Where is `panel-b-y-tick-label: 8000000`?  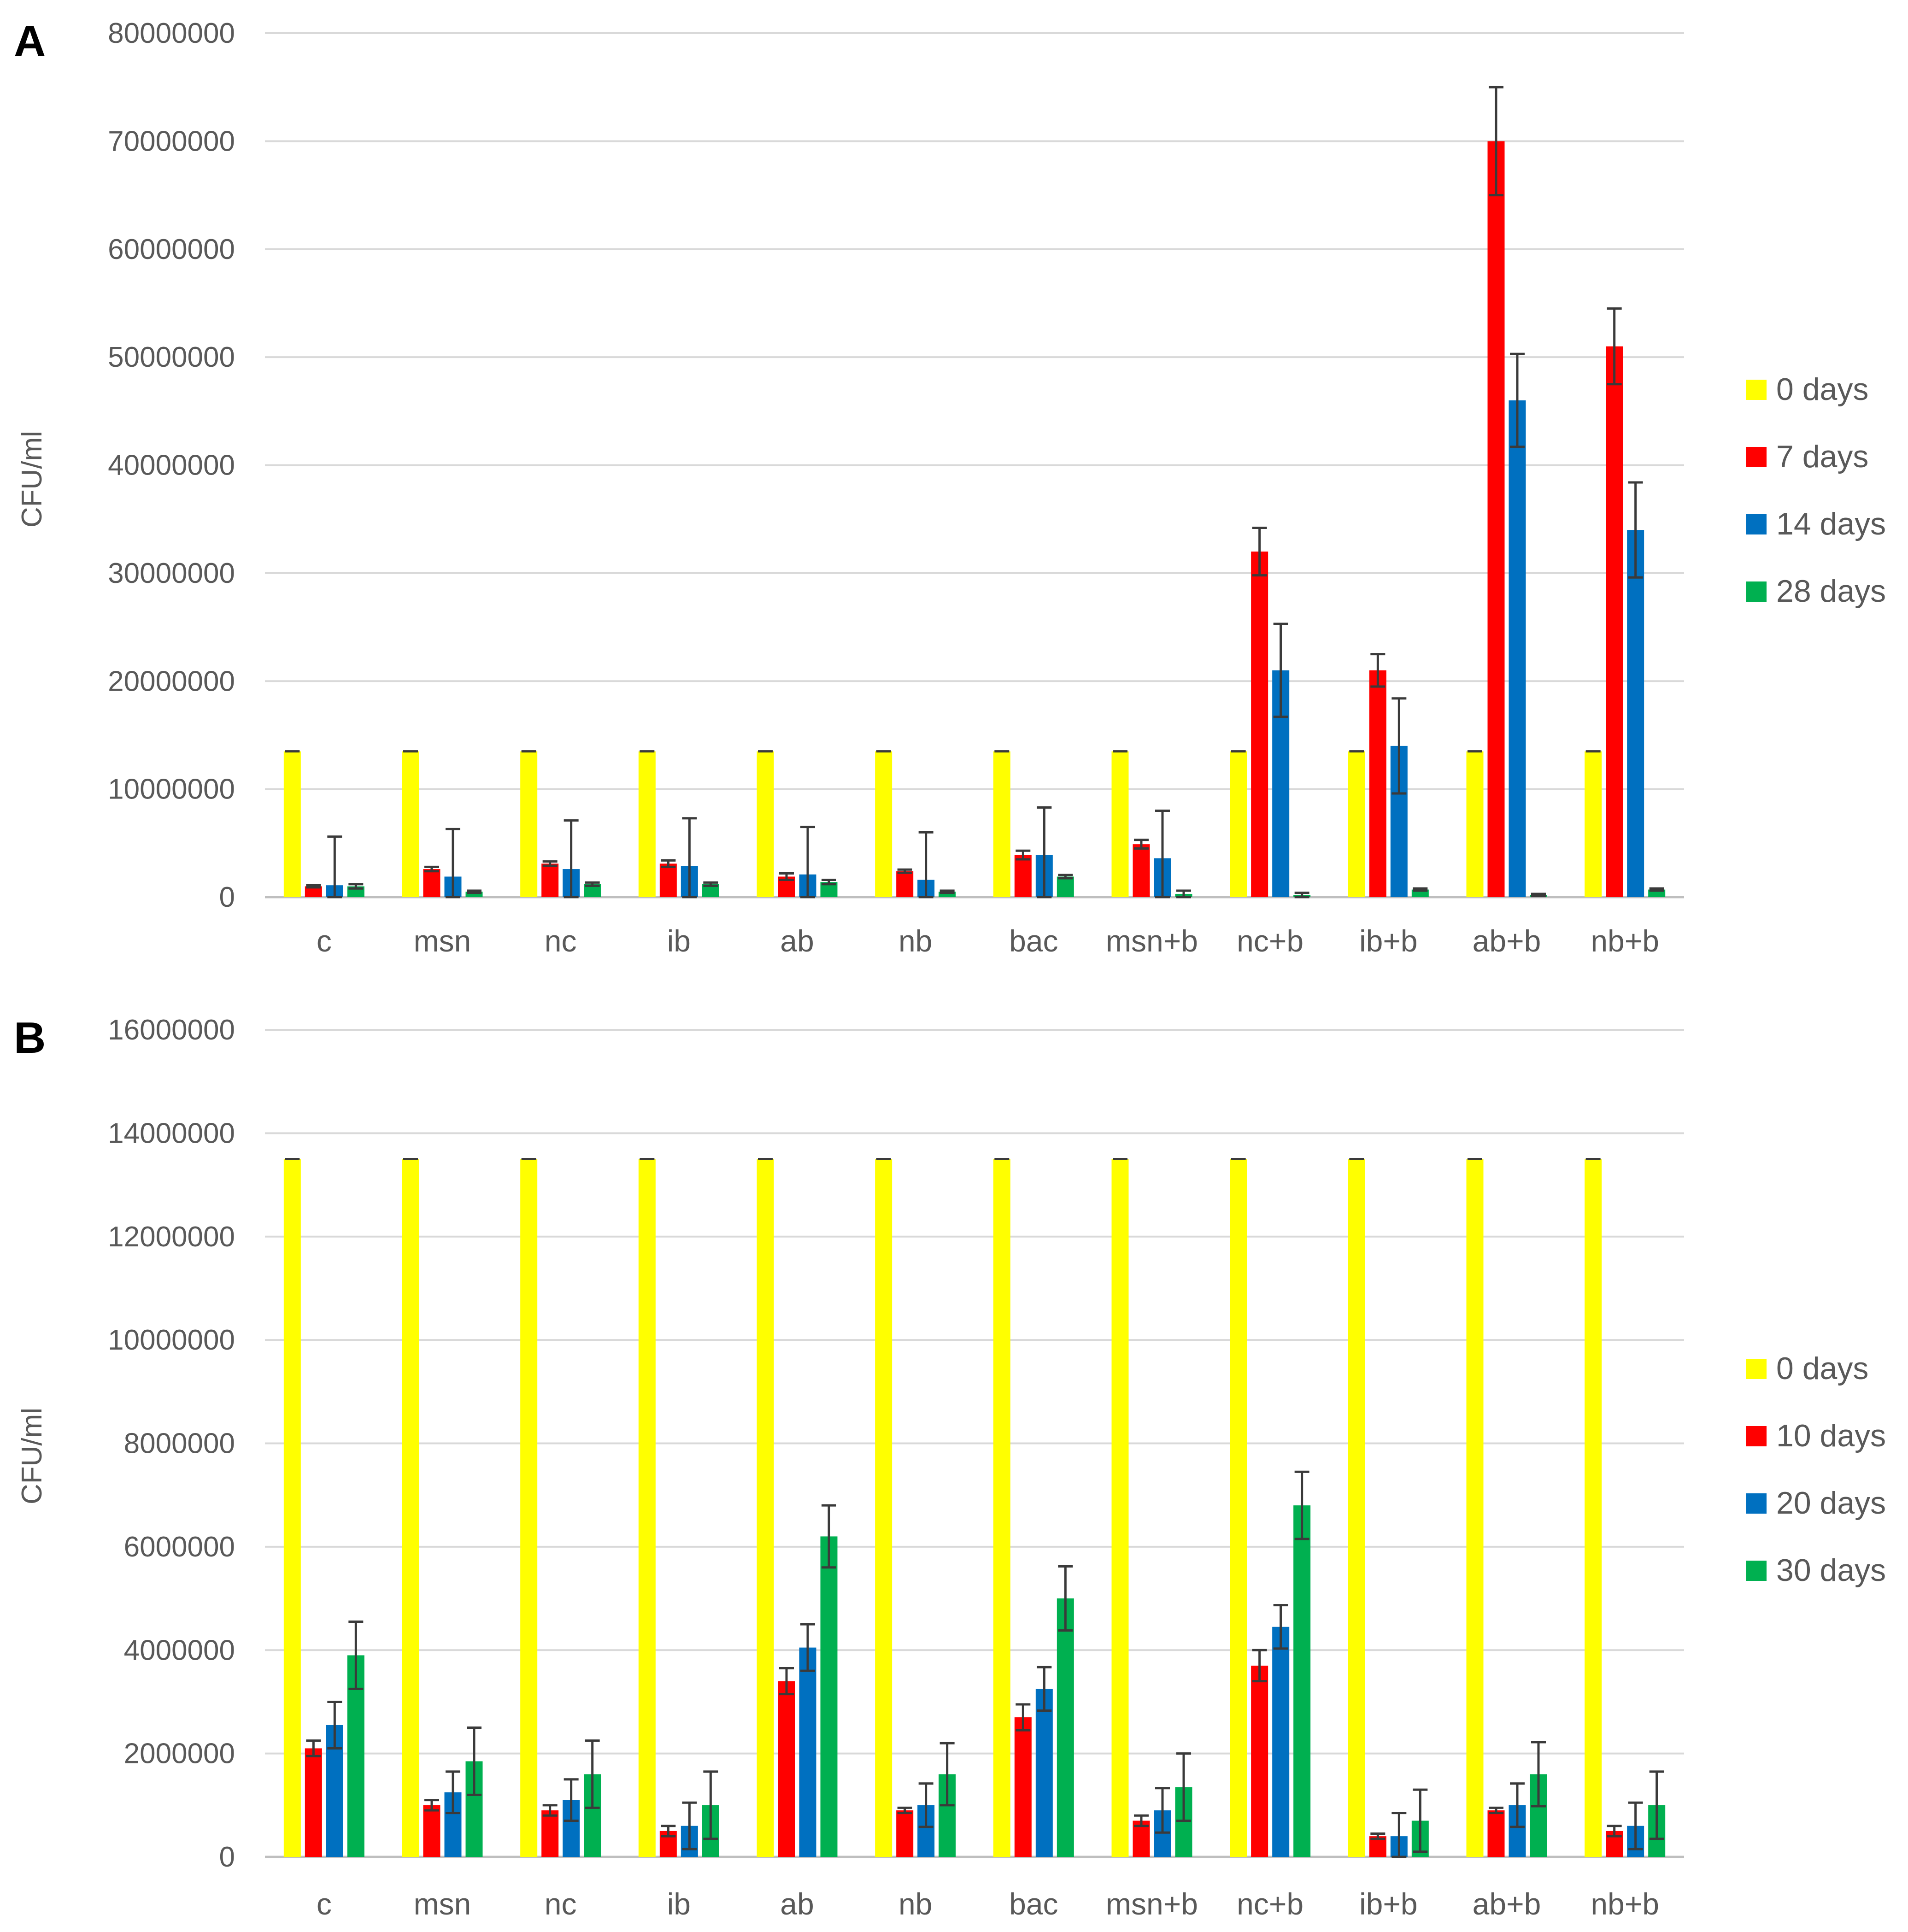 panel-b-y-tick-label: 8000000 is located at coordinates (180, 1444).